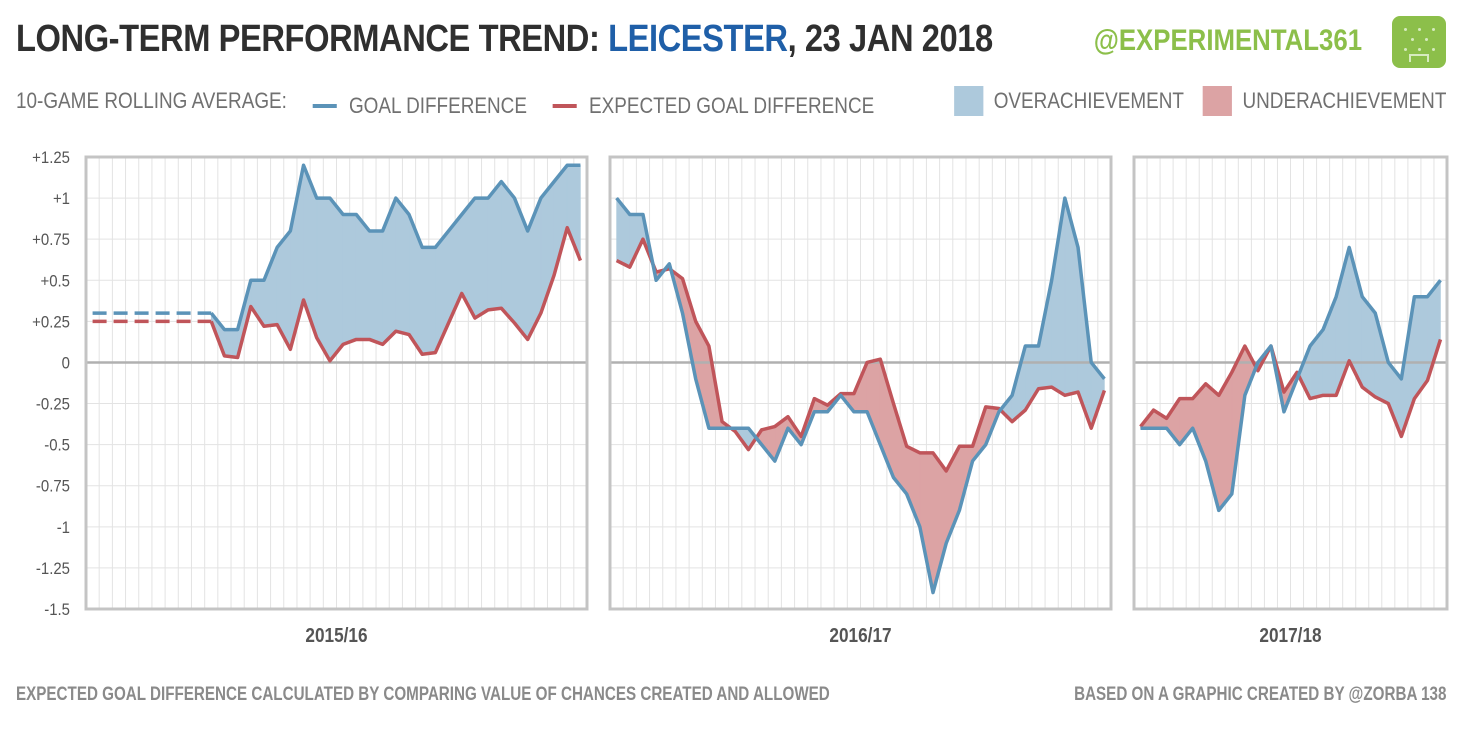 The height and width of the screenshot is (730, 1460). I want to click on gd-legend-label: GOAL DIFFERENCE, so click(437, 105).